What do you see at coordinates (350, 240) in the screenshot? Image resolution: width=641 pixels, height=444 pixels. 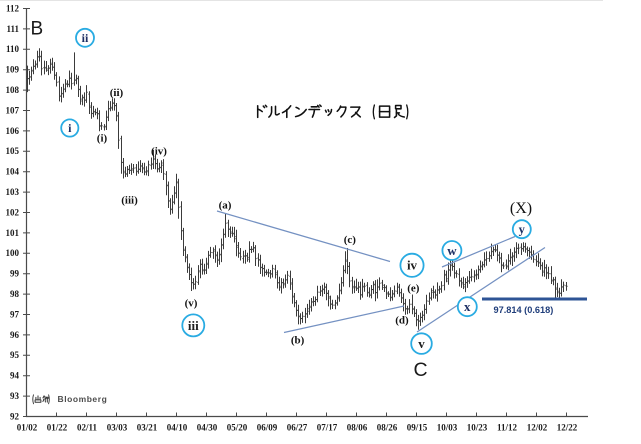 I see `svg-text: (c)` at bounding box center [350, 240].